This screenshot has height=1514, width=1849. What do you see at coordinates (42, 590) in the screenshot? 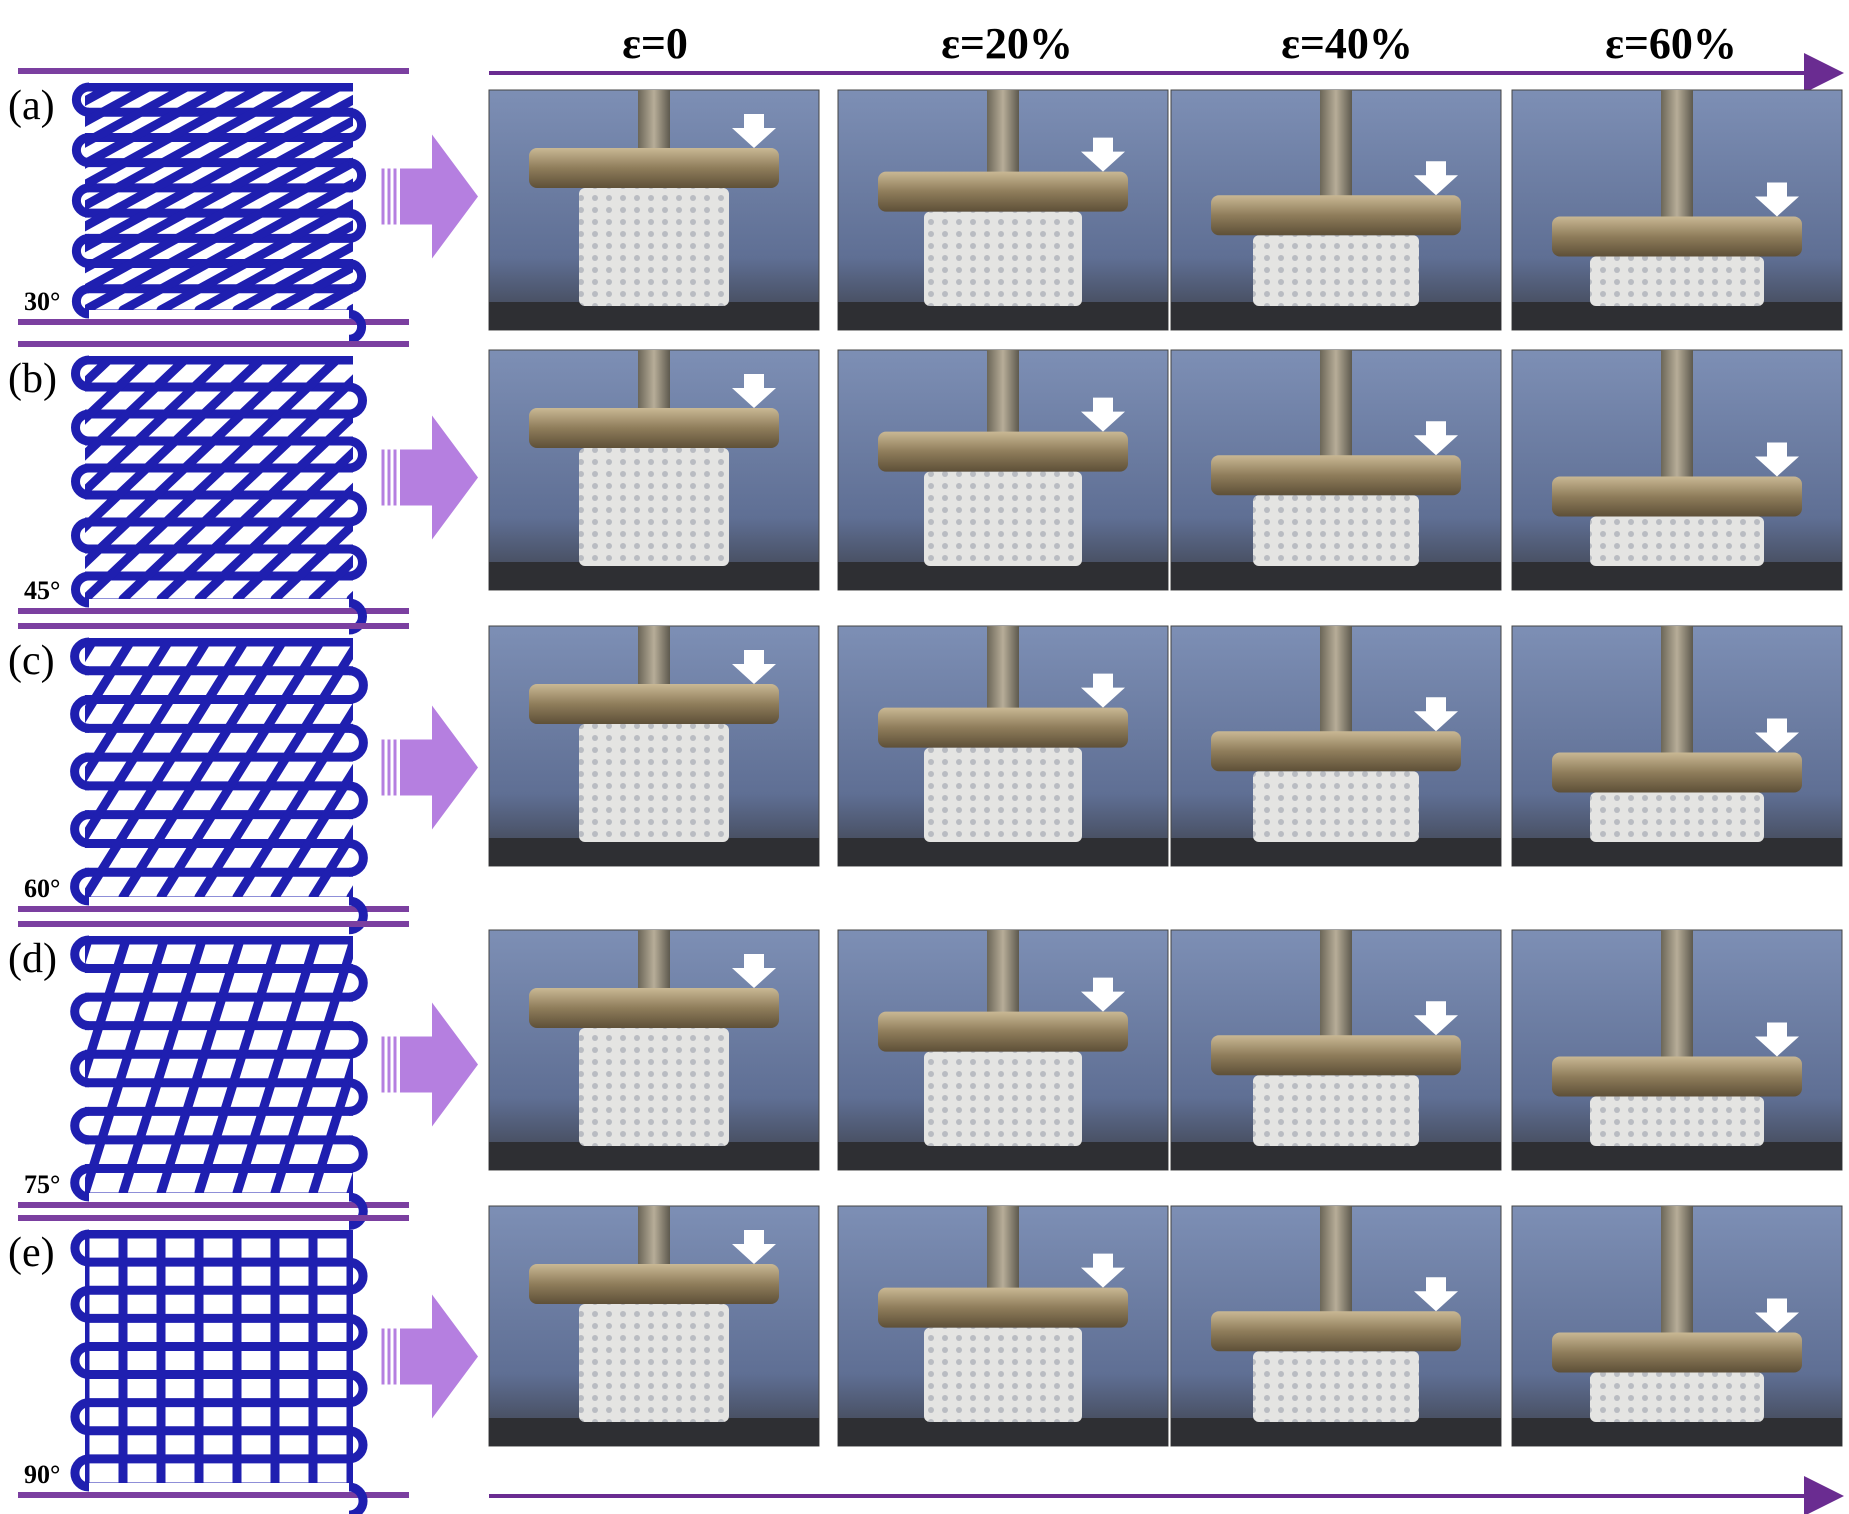
I see `angle-label: 45°` at bounding box center [42, 590].